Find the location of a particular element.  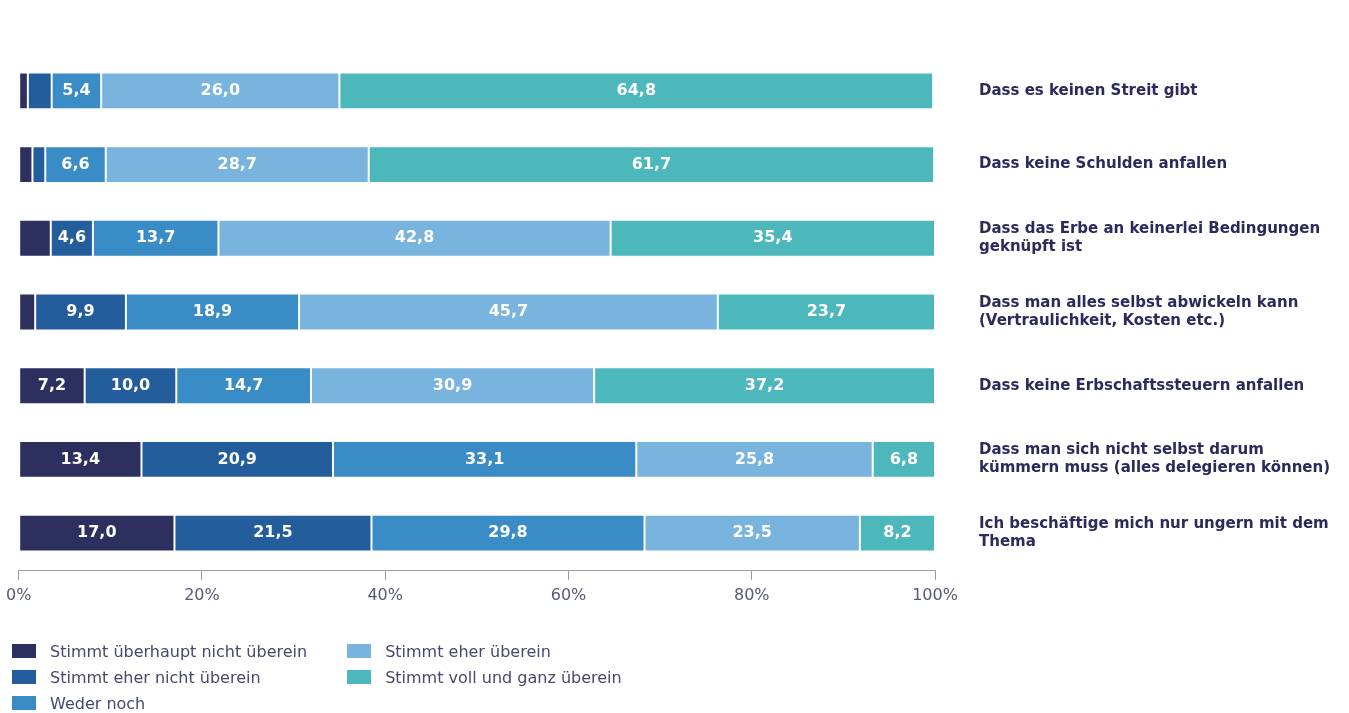

data-label: 25,8 is located at coordinates (754, 458).